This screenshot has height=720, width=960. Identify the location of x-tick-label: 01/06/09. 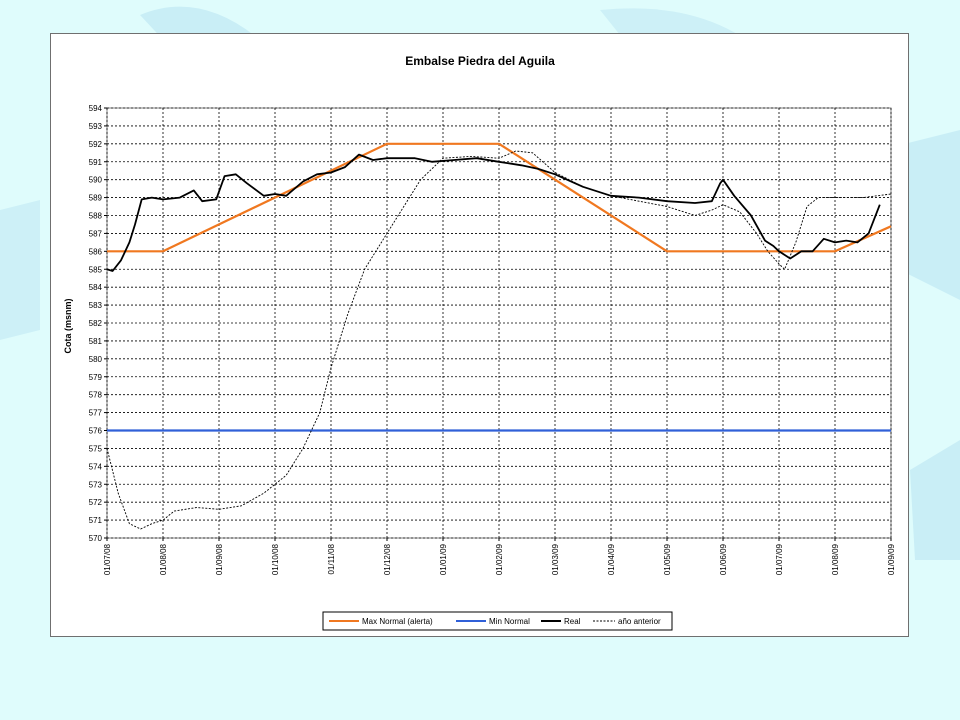
(723, 559).